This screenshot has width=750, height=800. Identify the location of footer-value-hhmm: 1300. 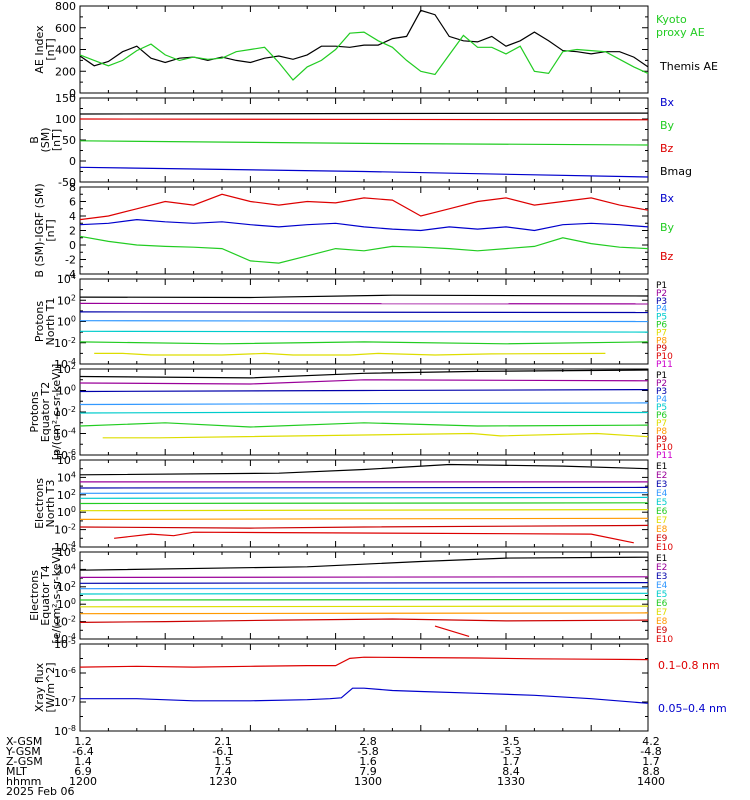
(368, 781).